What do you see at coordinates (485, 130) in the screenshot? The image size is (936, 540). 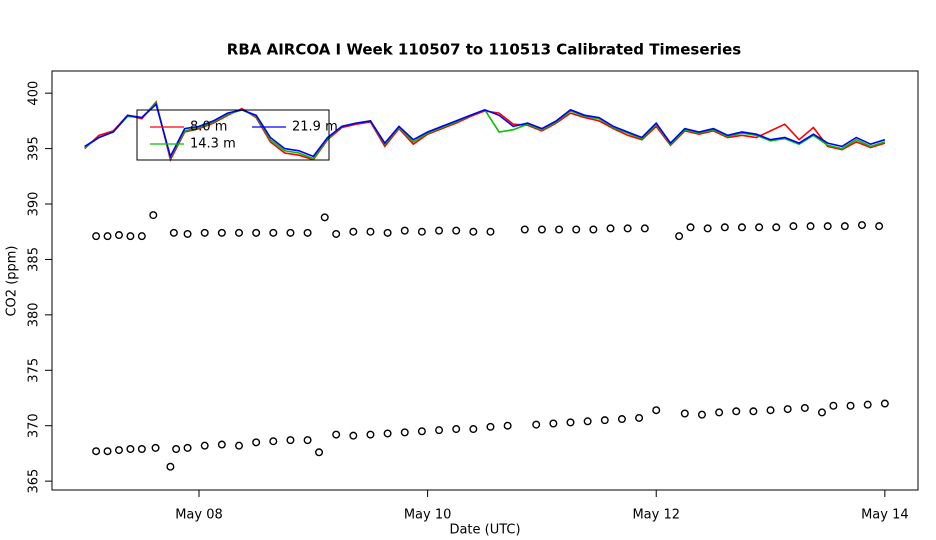 I see `series-line` at bounding box center [485, 130].